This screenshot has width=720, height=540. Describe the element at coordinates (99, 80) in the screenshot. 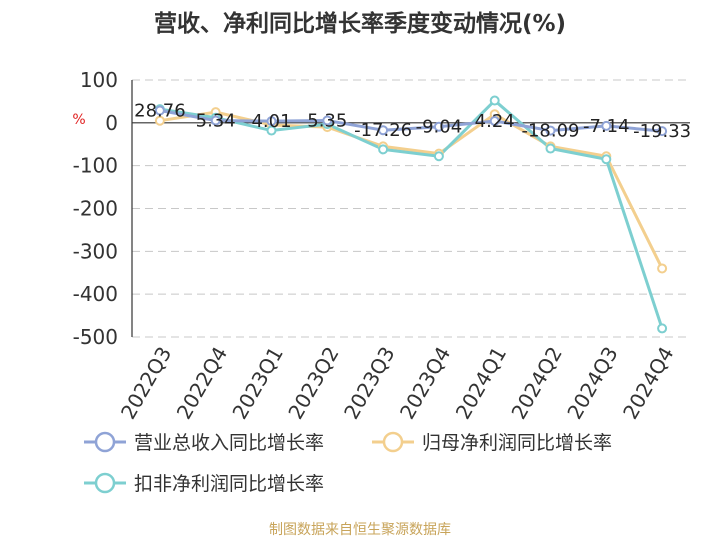

I see `y-tick-label: 100` at that location.